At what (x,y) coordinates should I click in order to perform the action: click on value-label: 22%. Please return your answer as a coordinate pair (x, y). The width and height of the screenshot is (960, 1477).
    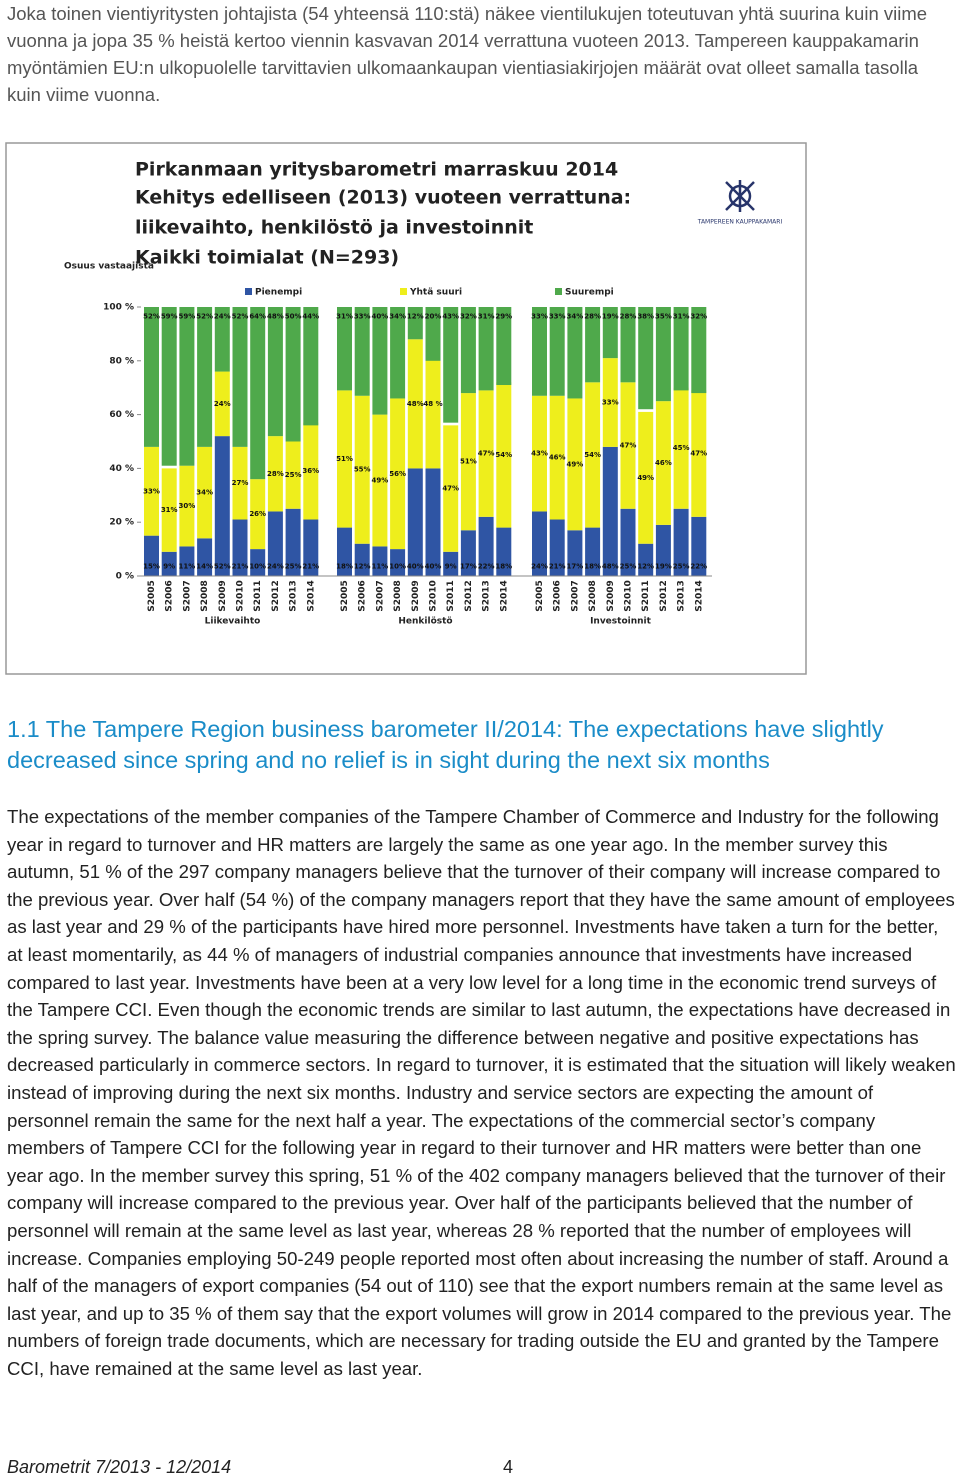
    Looking at the image, I should click on (698, 567).